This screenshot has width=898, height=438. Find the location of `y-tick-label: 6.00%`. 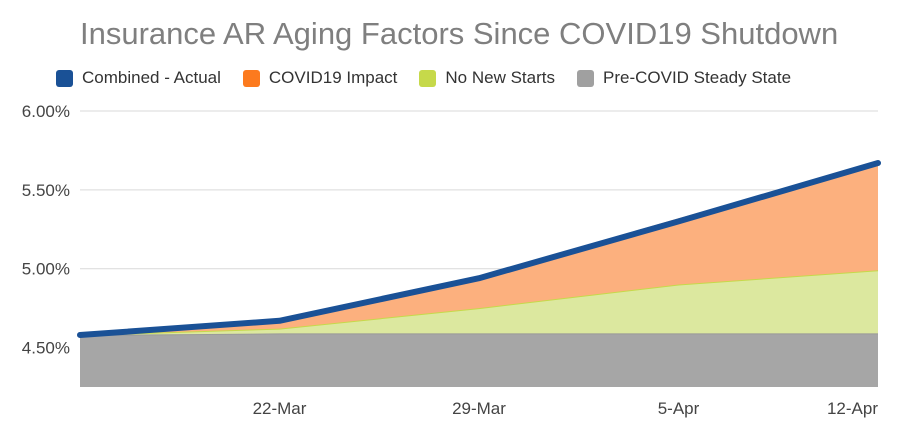

y-tick-label: 6.00% is located at coordinates (46, 111).